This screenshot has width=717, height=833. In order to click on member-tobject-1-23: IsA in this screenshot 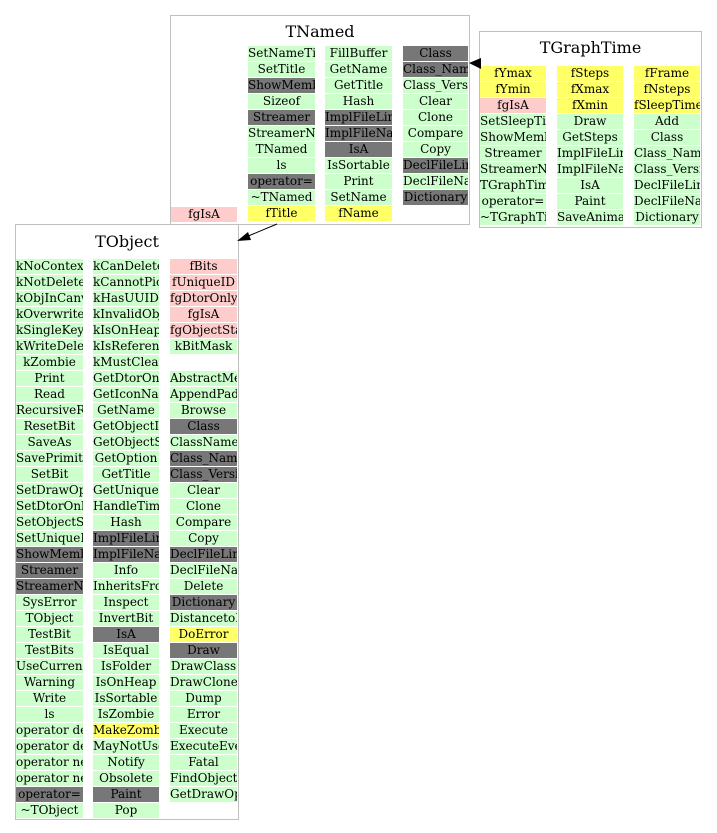, I will do `click(126, 634)`.